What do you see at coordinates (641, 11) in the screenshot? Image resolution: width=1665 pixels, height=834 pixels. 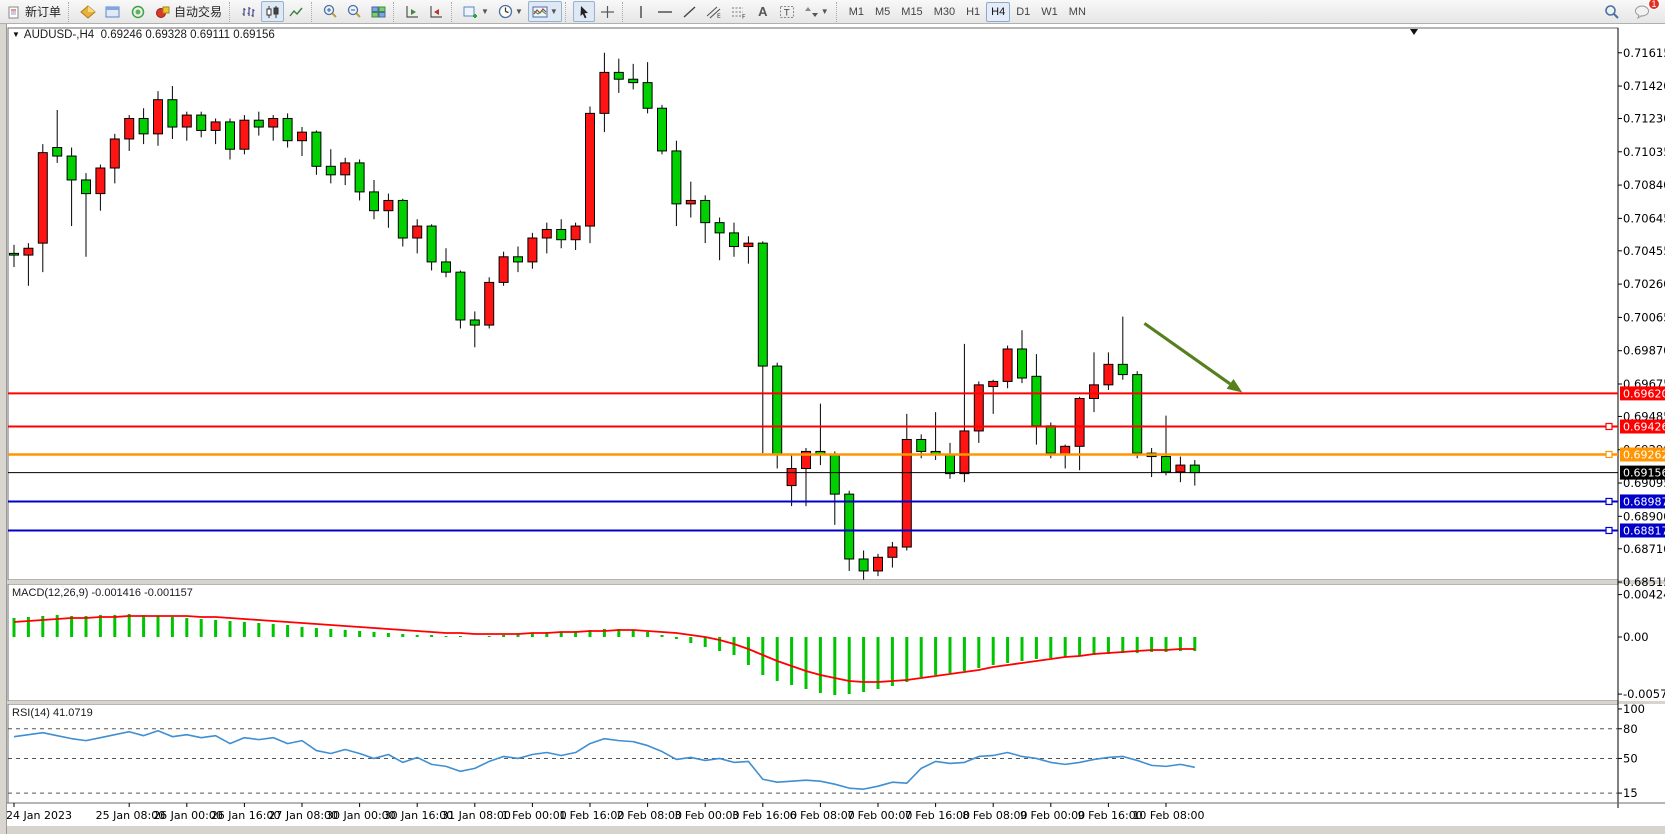 I see `vertical-line-tool-button` at bounding box center [641, 11].